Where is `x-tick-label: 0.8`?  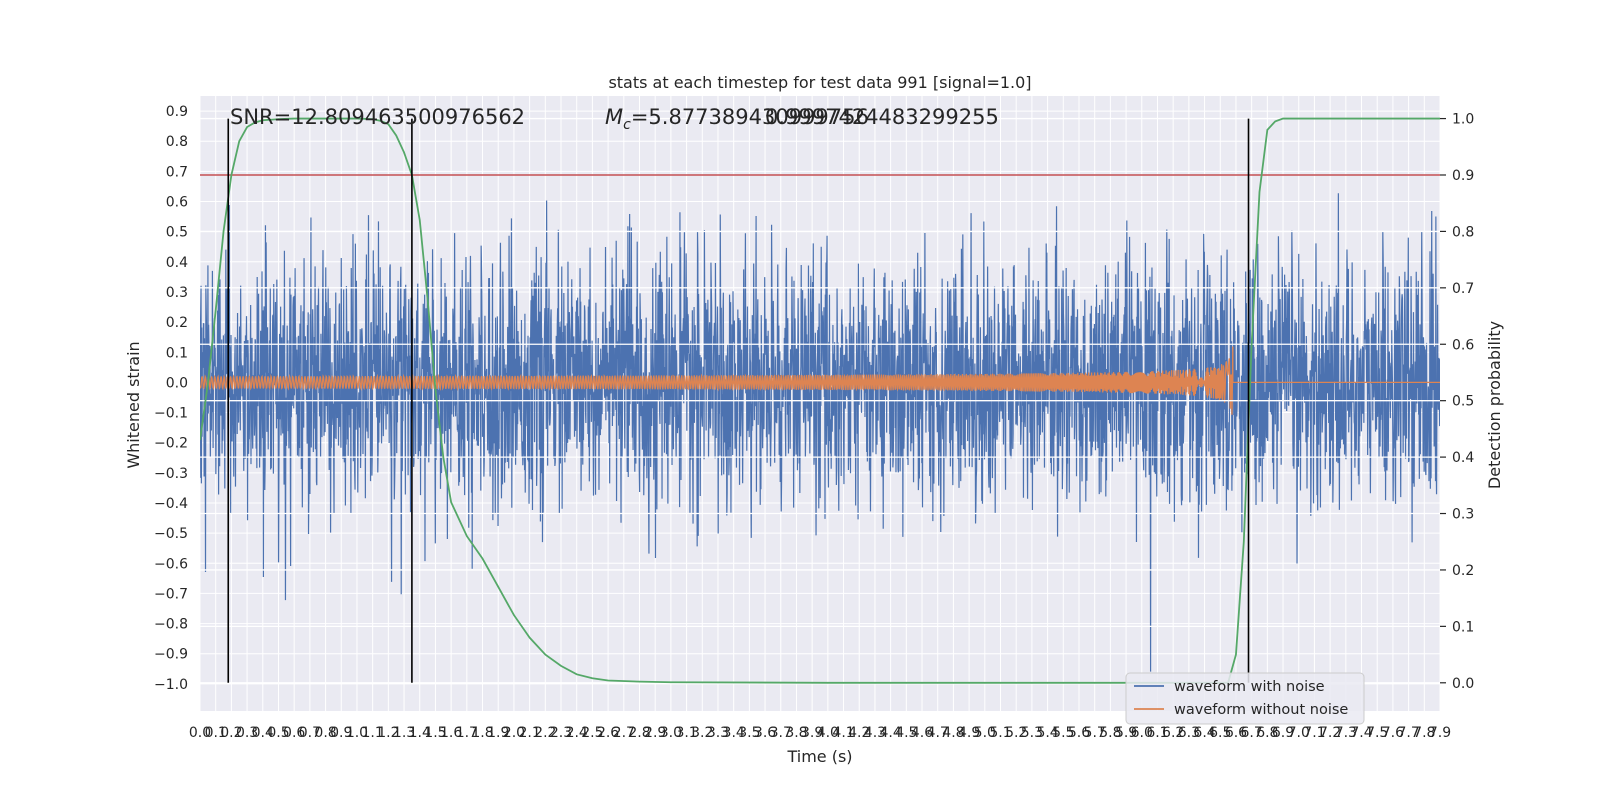 x-tick-label: 0.8 is located at coordinates (325, 733).